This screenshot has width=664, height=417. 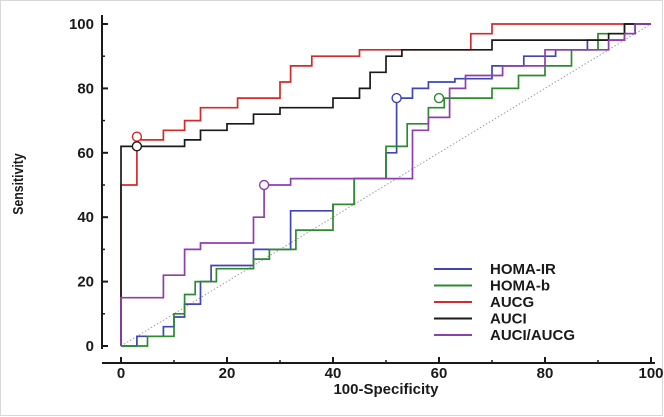 I want to click on legend-label-homa-ir: HOMA-IR, so click(x=523, y=269).